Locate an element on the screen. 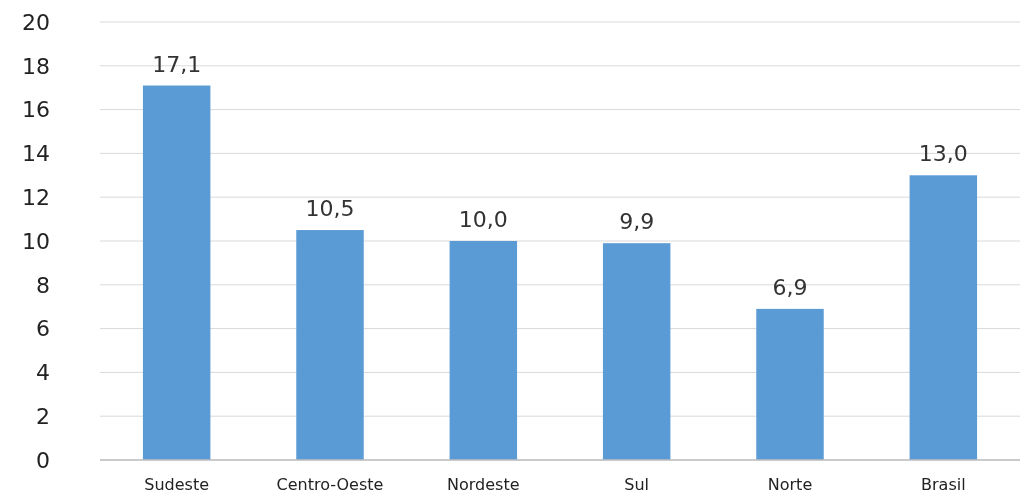 Image resolution: width=1035 pixels, height=500 pixels. x-tick-label: Sudeste is located at coordinates (177, 484).